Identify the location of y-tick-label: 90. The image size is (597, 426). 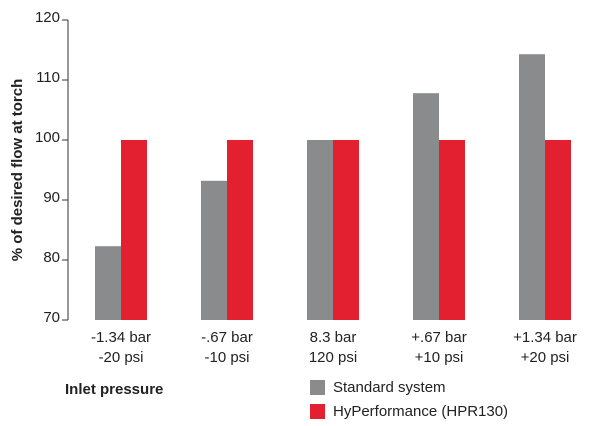
(51, 197).